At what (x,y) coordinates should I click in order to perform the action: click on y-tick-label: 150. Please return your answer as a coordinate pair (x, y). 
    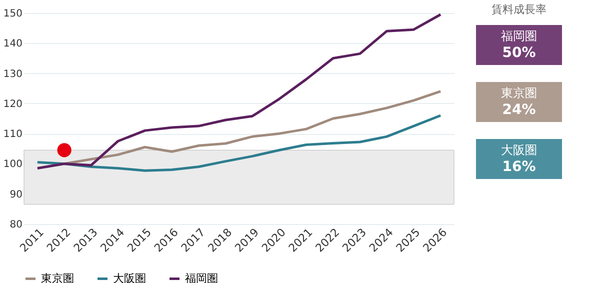
    Looking at the image, I should click on (12, 14).